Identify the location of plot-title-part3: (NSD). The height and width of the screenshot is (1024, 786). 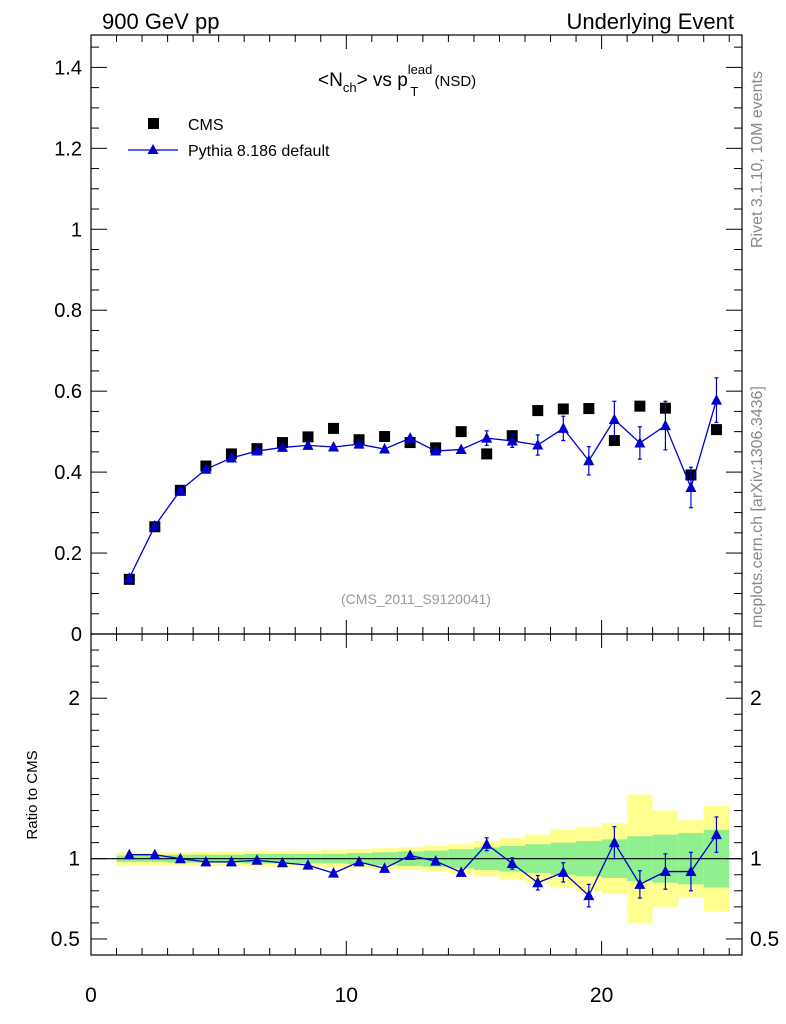
(453, 81).